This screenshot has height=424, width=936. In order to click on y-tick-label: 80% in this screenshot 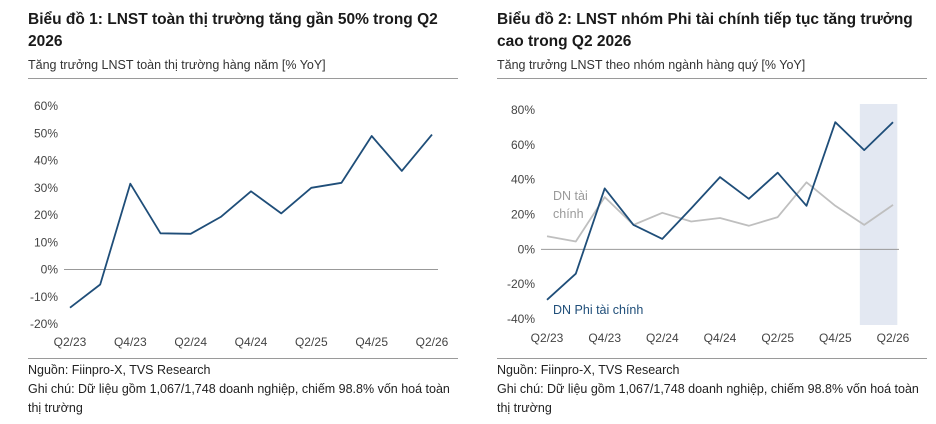, I will do `click(523, 110)`.